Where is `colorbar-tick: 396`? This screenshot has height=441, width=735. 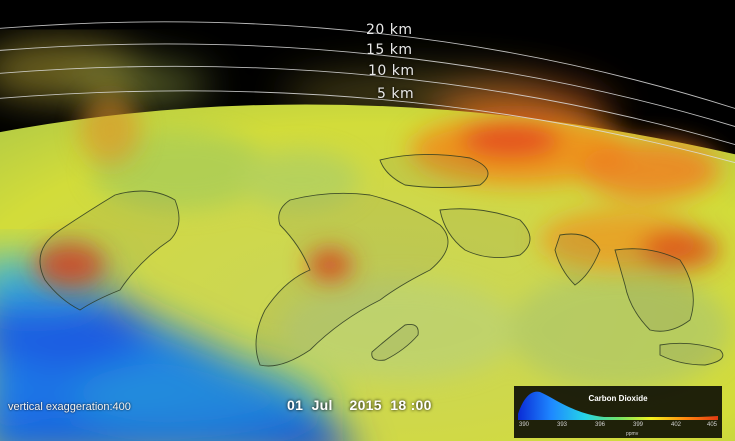
colorbar-tick: 396 is located at coordinates (600, 425).